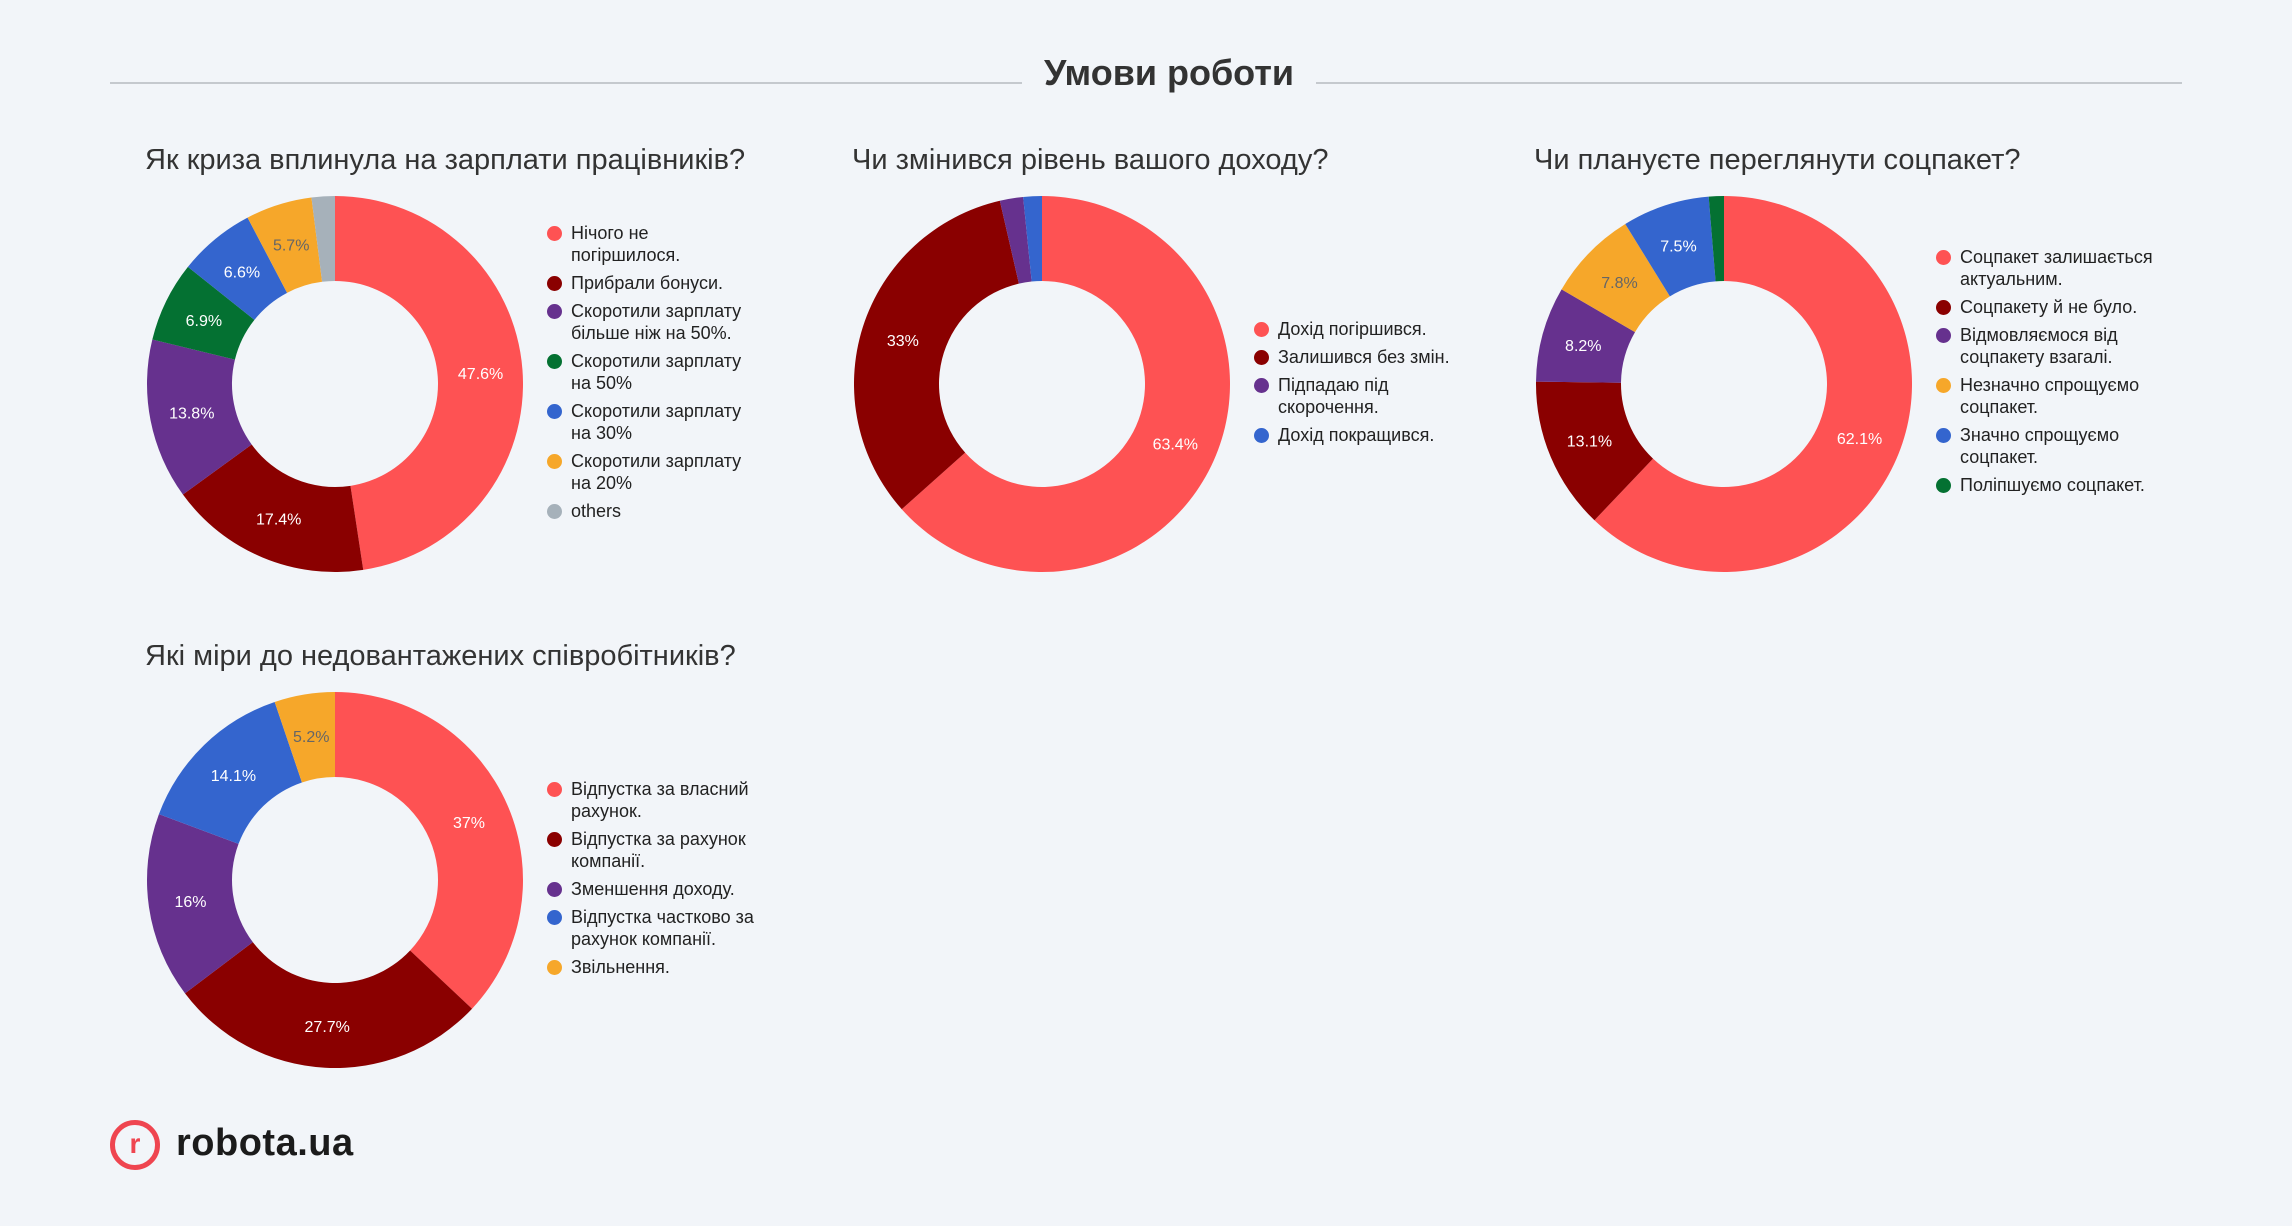 The width and height of the screenshot is (2292, 1226). Describe the element at coordinates (2051, 346) in the screenshot. I see `legend-item: Відмовляємося від соцпакету взагалі.` at that location.